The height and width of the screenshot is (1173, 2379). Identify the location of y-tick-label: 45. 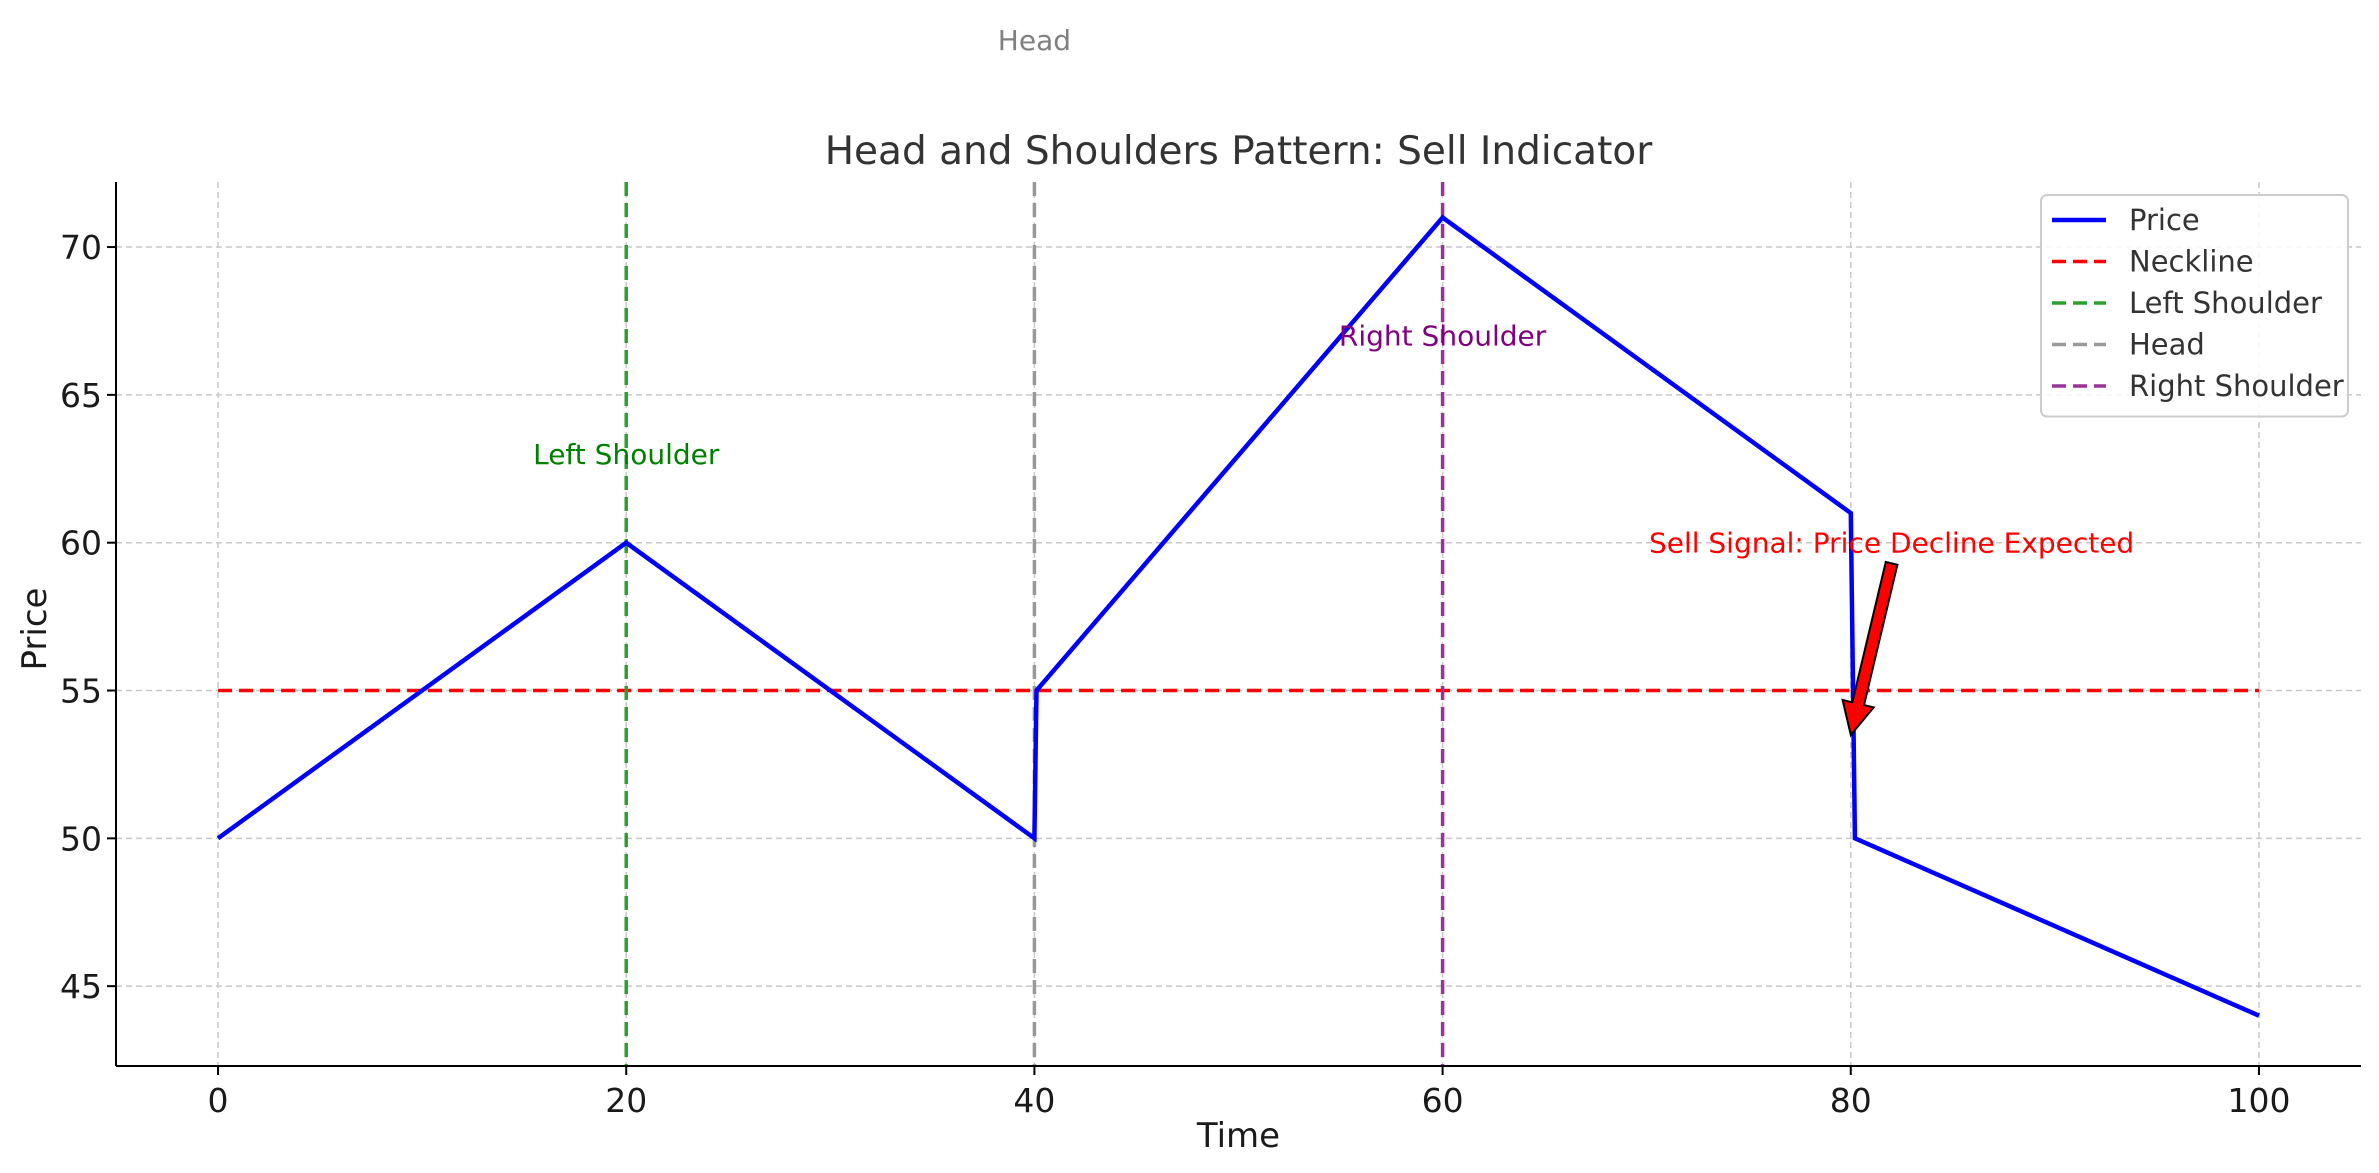
(81, 986).